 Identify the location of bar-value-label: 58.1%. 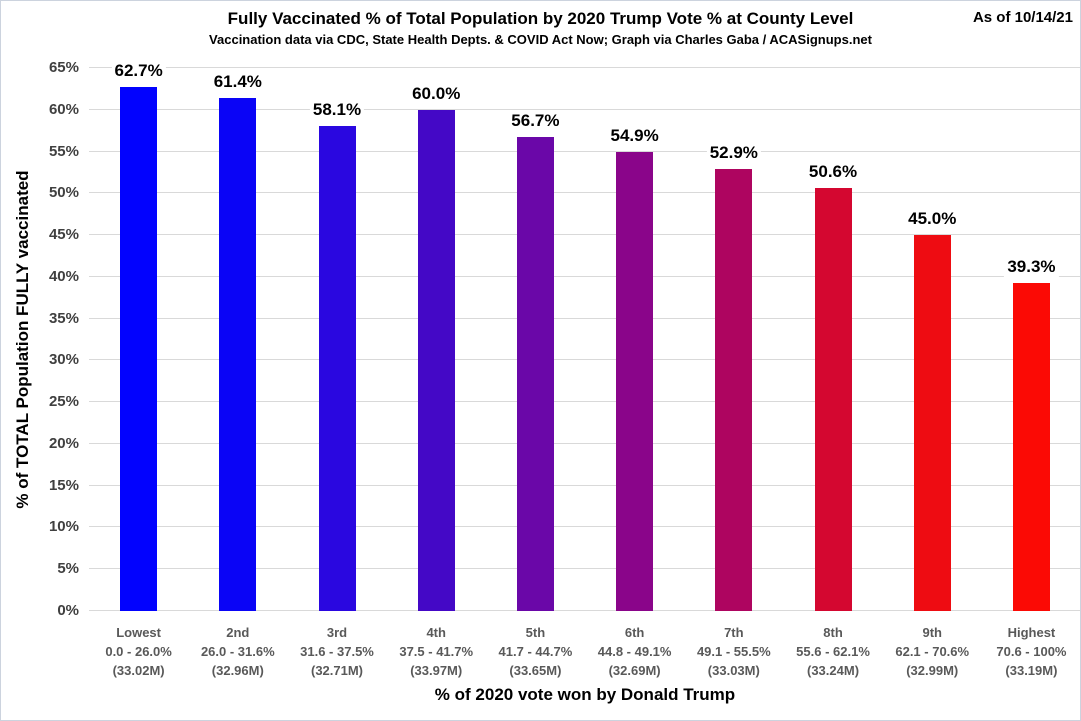
(337, 109).